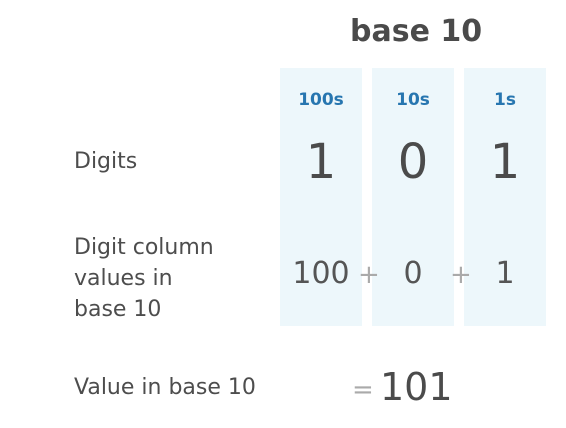 This screenshot has height=428, width=566. I want to click on result-value: 101, so click(416, 387).